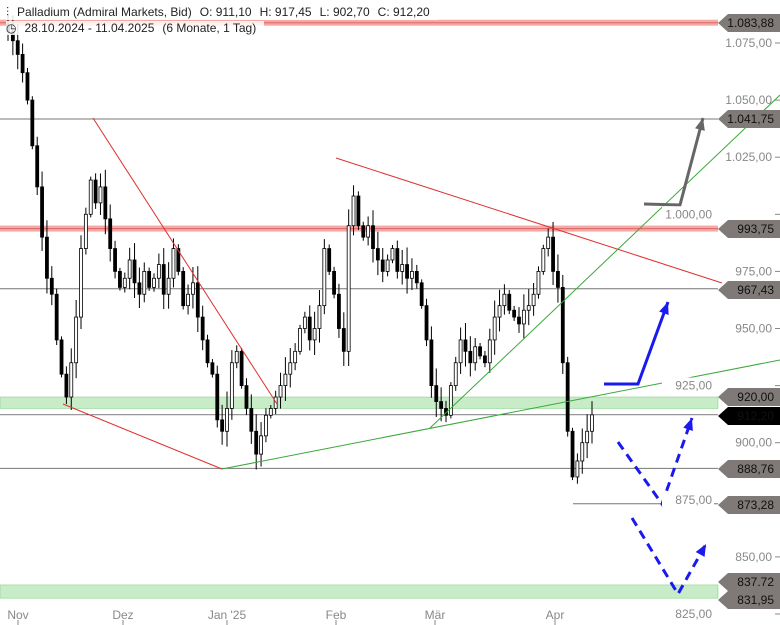 The height and width of the screenshot is (625, 780). What do you see at coordinates (122, 615) in the screenshot?
I see `x-tick-label: Dez` at bounding box center [122, 615].